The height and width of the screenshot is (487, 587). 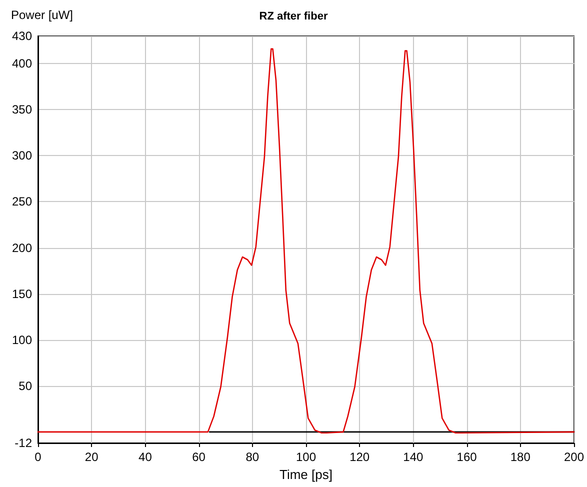 I want to click on x-tick-label: 100, so click(x=306, y=457).